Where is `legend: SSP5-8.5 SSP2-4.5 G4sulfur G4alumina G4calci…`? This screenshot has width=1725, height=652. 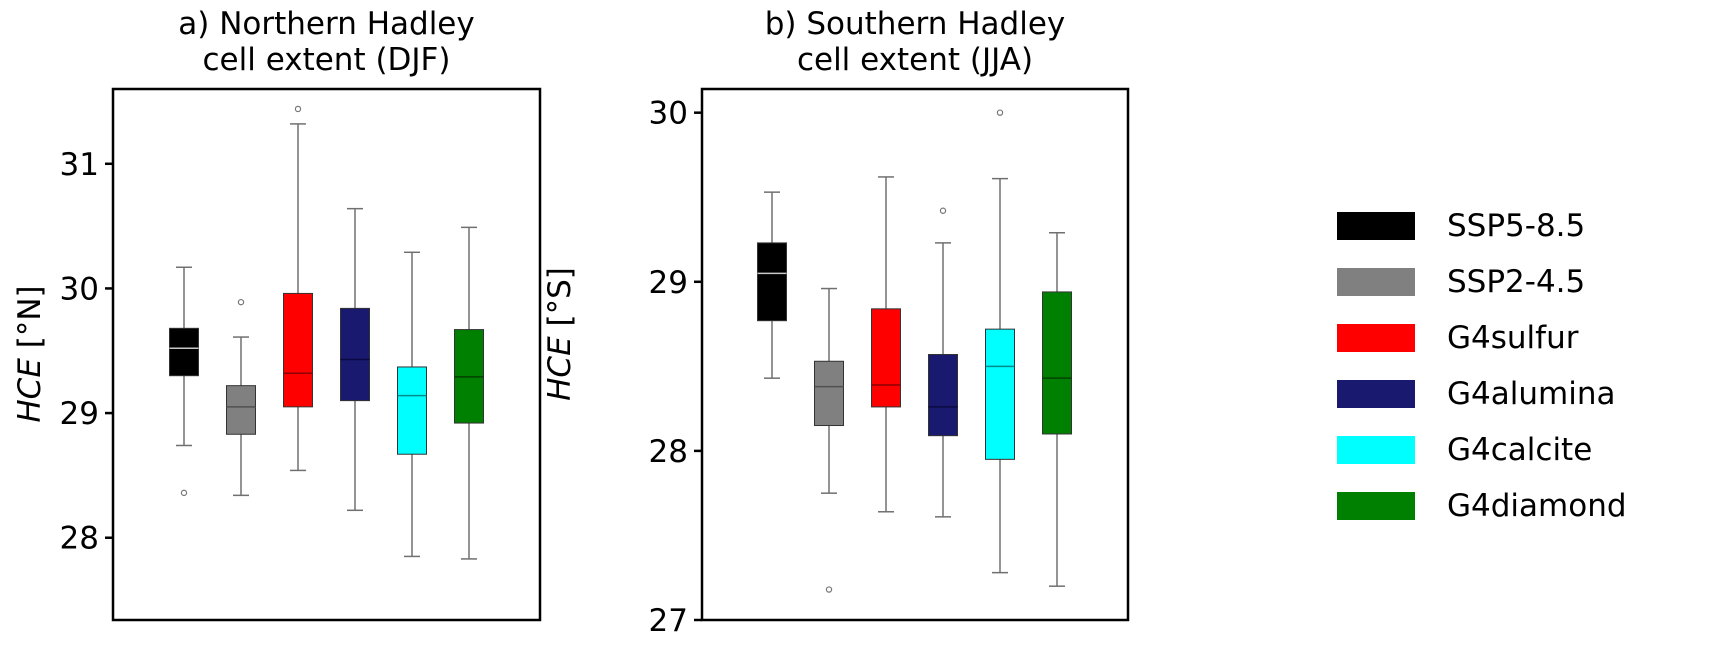
legend: SSP5-8.5 SSP2-4.5 G4sulfur G4alumina G4calci… is located at coordinates (1482, 366).